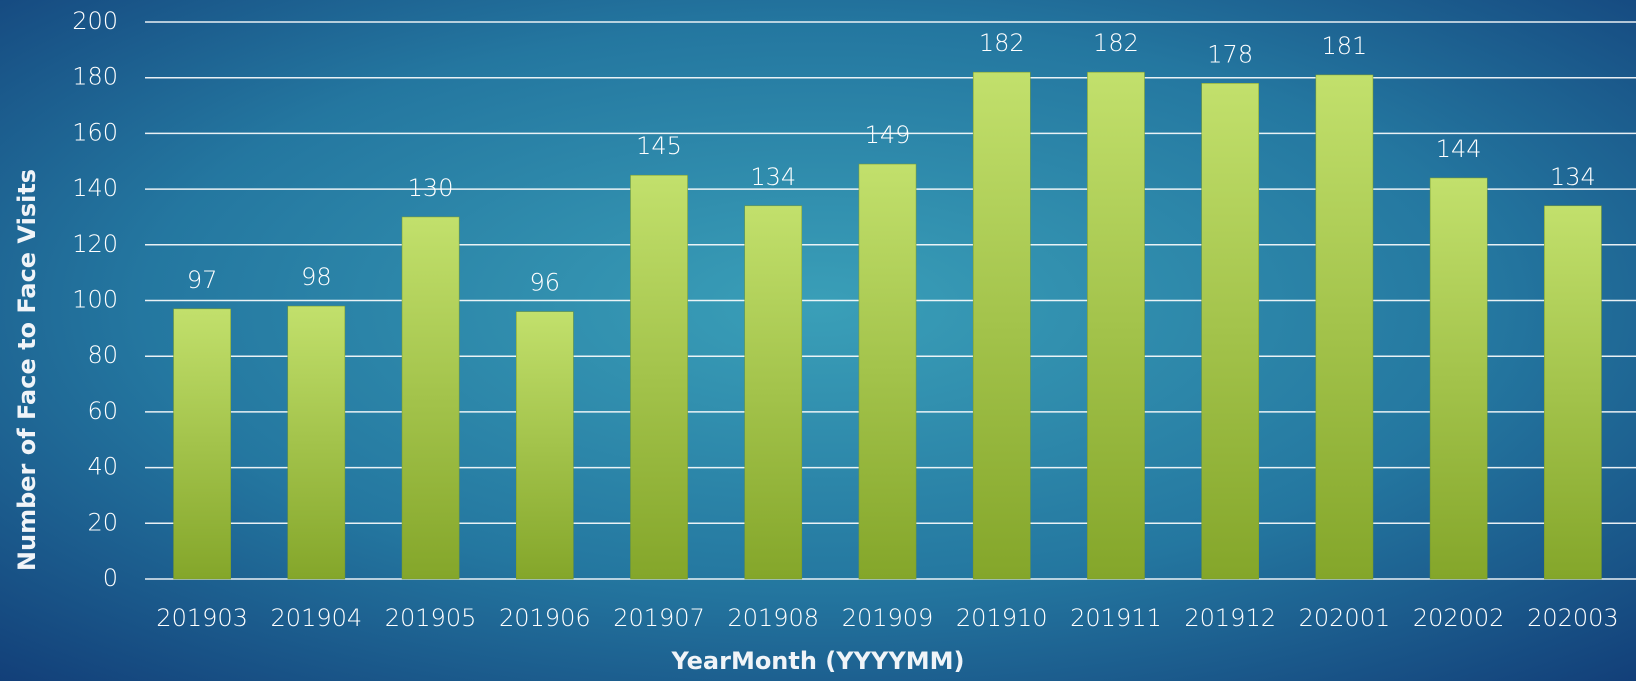  Describe the element at coordinates (102, 522) in the screenshot. I see `y-tick-label: 20` at that location.